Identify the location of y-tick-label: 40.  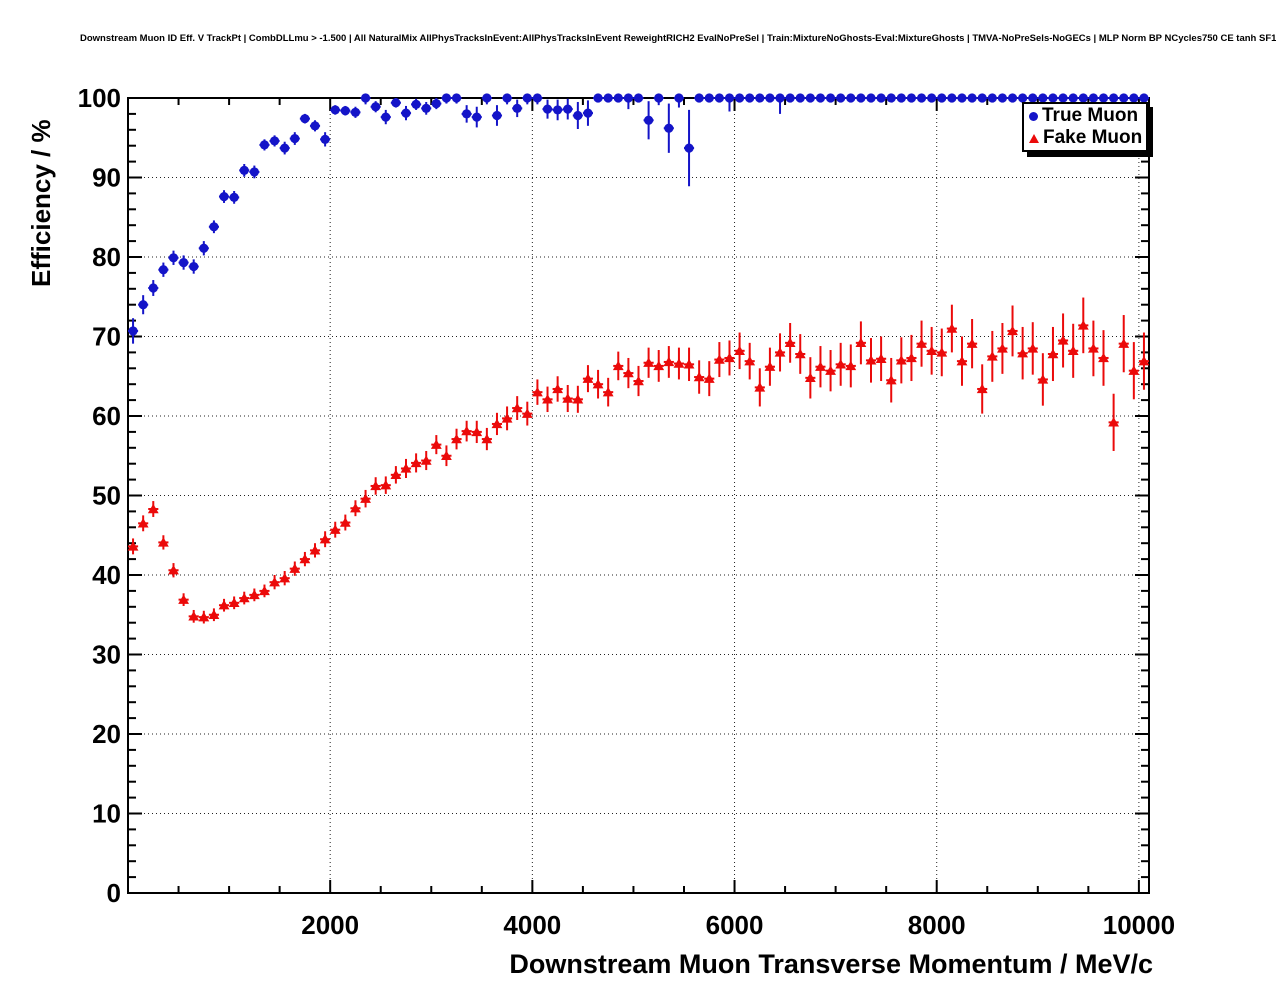
(106, 575).